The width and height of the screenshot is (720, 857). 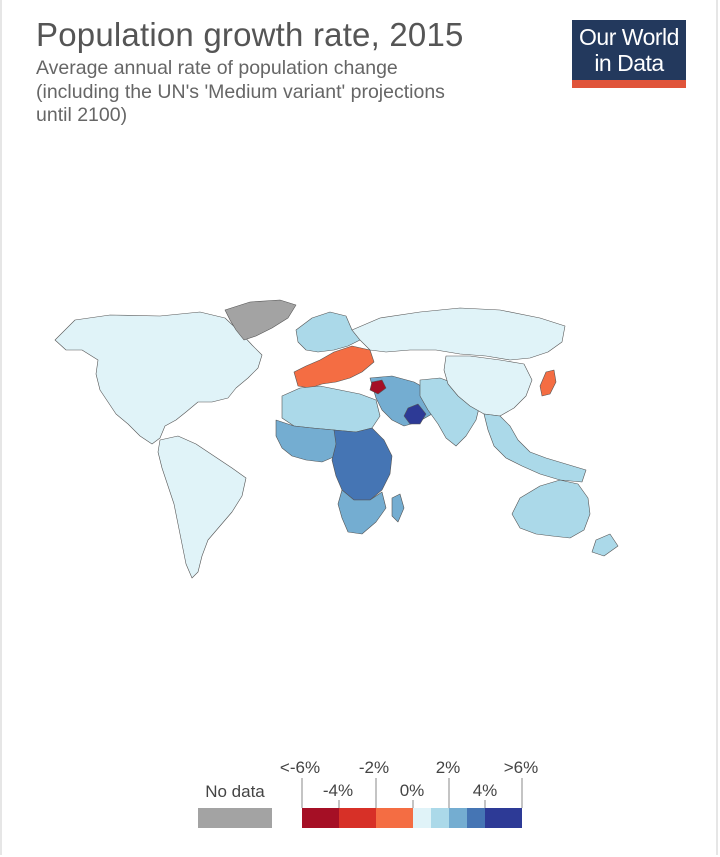 I want to click on legend-label-minus-4: -4%, so click(x=338, y=790).